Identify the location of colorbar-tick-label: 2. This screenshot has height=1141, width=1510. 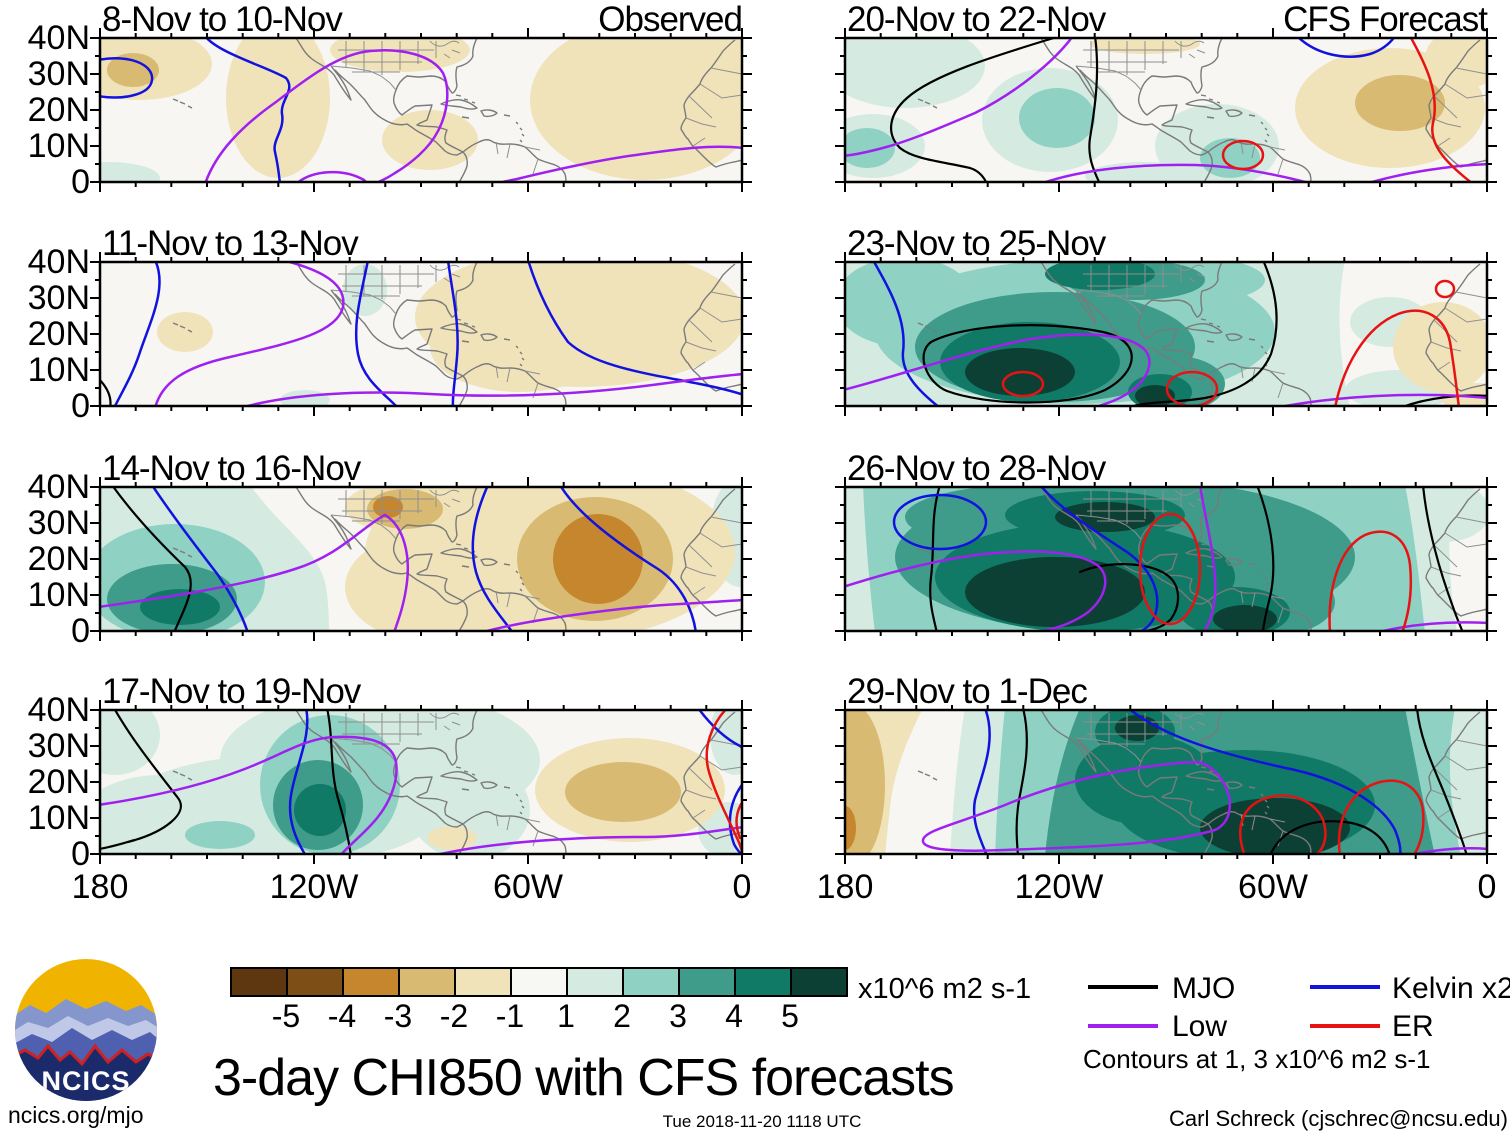
(622, 1016).